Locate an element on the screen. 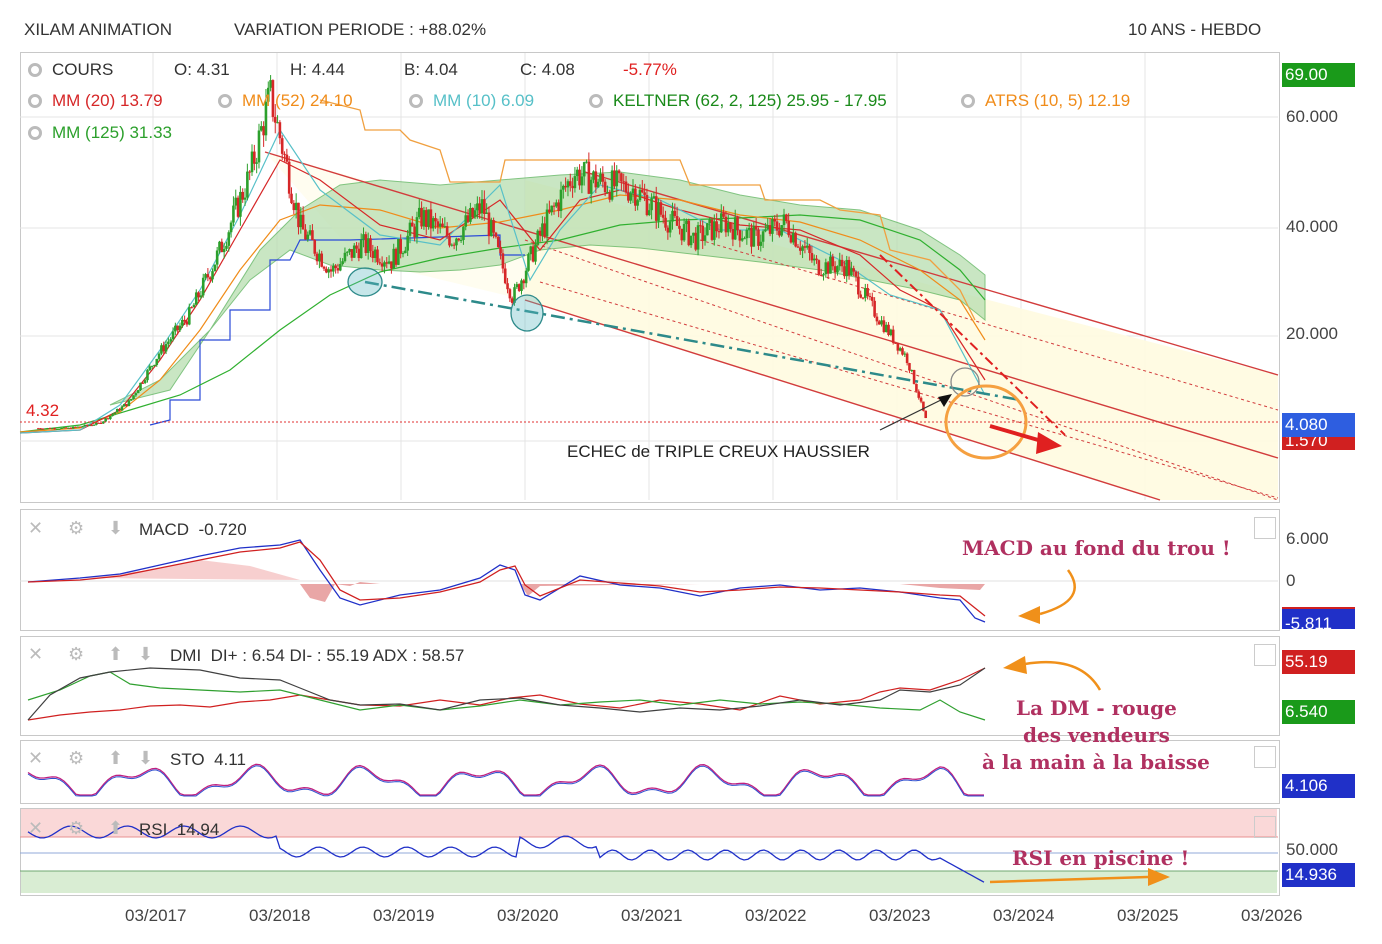  close-value: C: 4.08 is located at coordinates (547, 69).